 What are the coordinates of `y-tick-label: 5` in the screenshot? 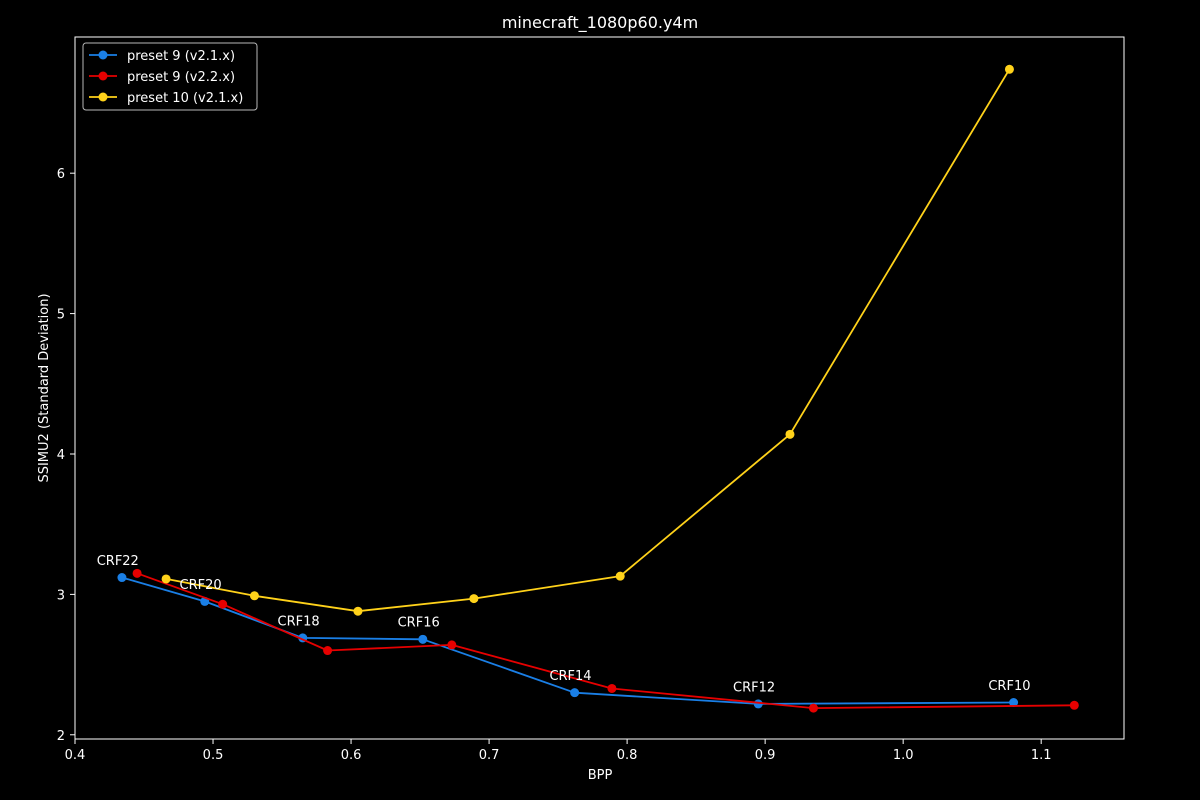 It's located at (61, 315).